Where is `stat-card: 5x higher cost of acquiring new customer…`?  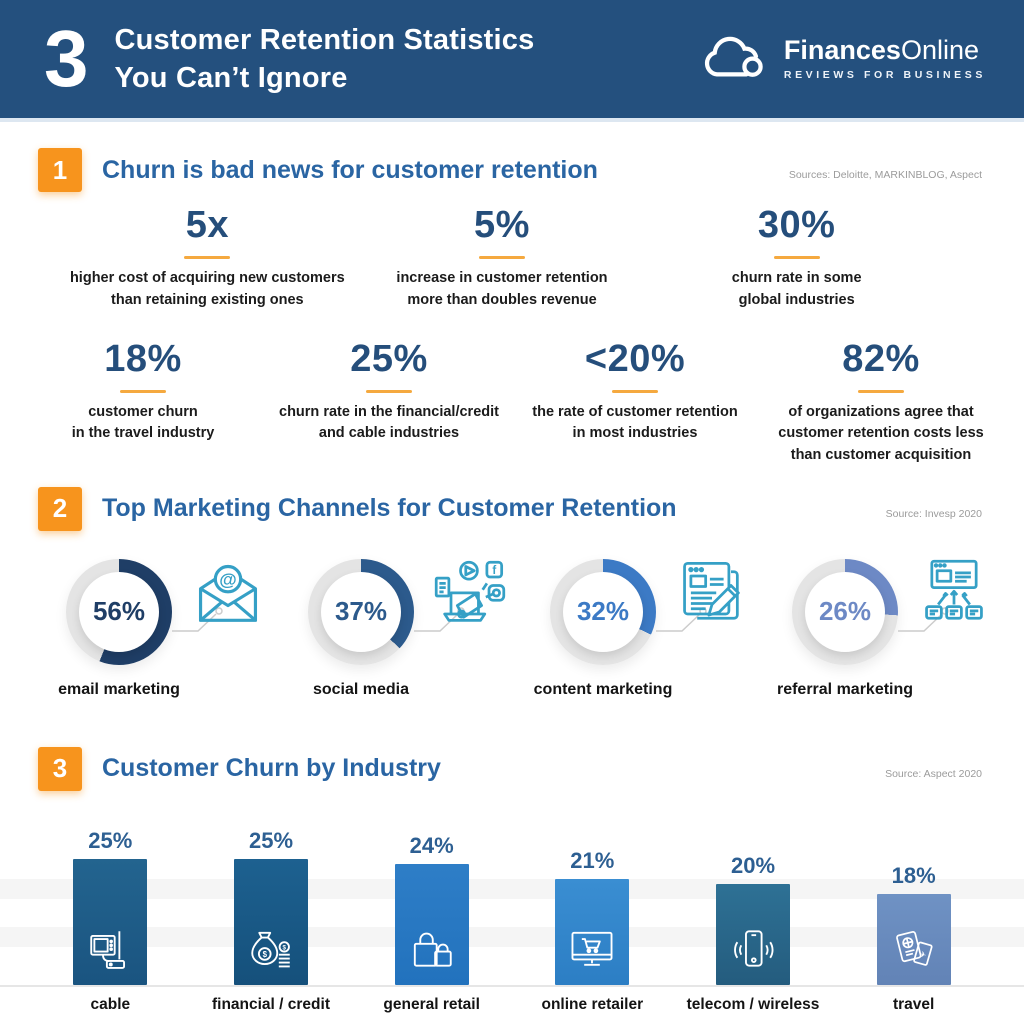
stat-card: 5x higher cost of acquiring new customer… is located at coordinates (207, 258).